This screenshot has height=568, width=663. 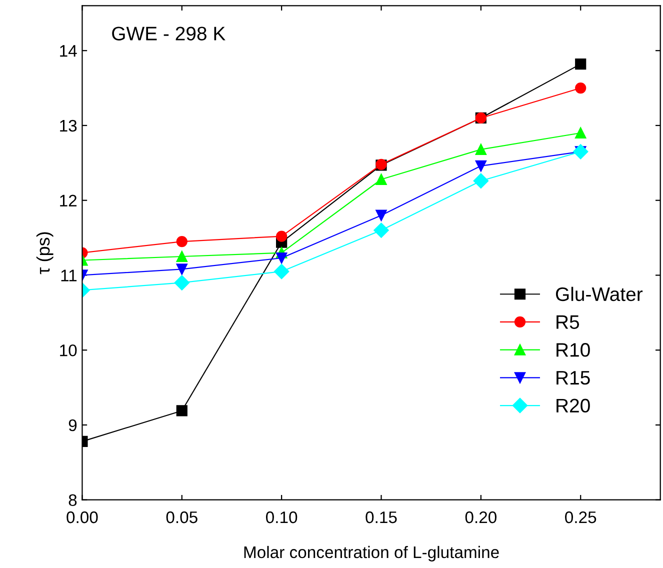 What do you see at coordinates (72, 500) in the screenshot?
I see `y-tick-label: 8` at bounding box center [72, 500].